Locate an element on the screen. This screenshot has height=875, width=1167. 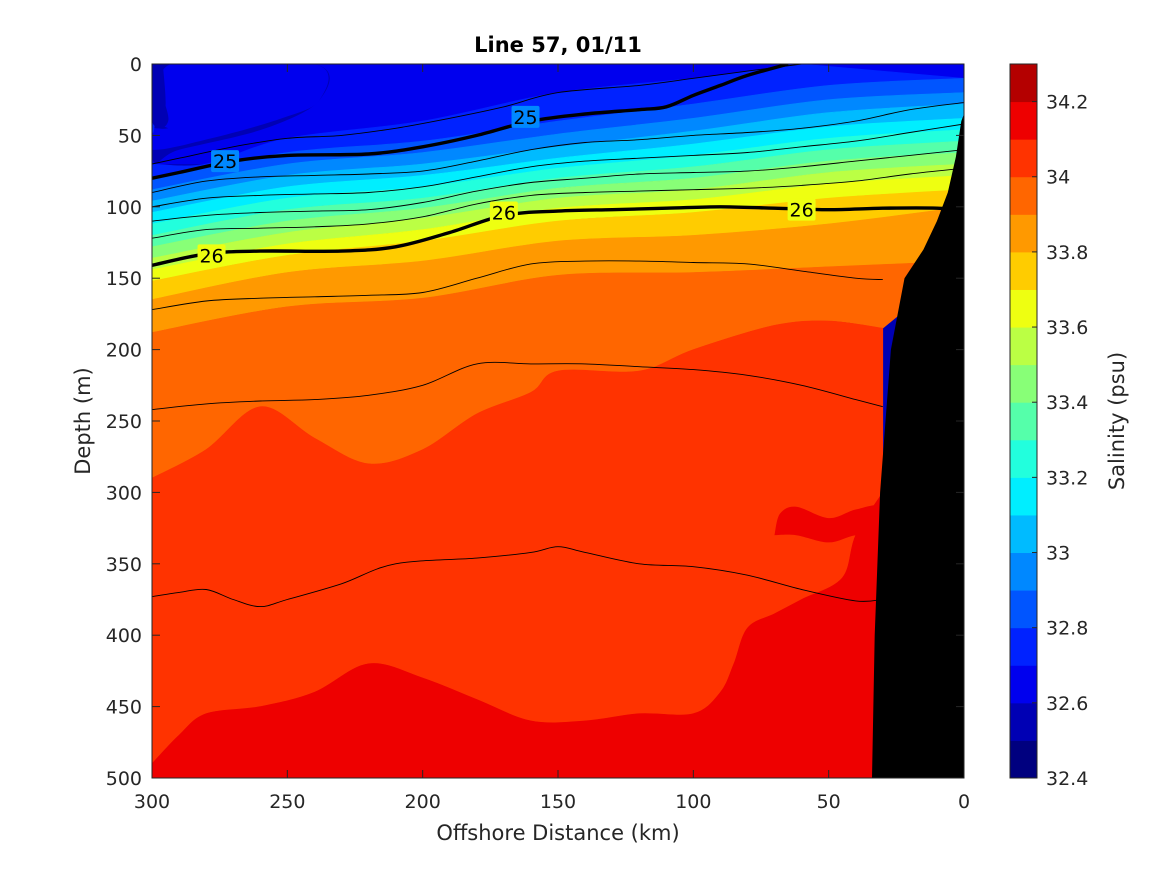
x-tick-label: 300 is located at coordinates (152, 802).